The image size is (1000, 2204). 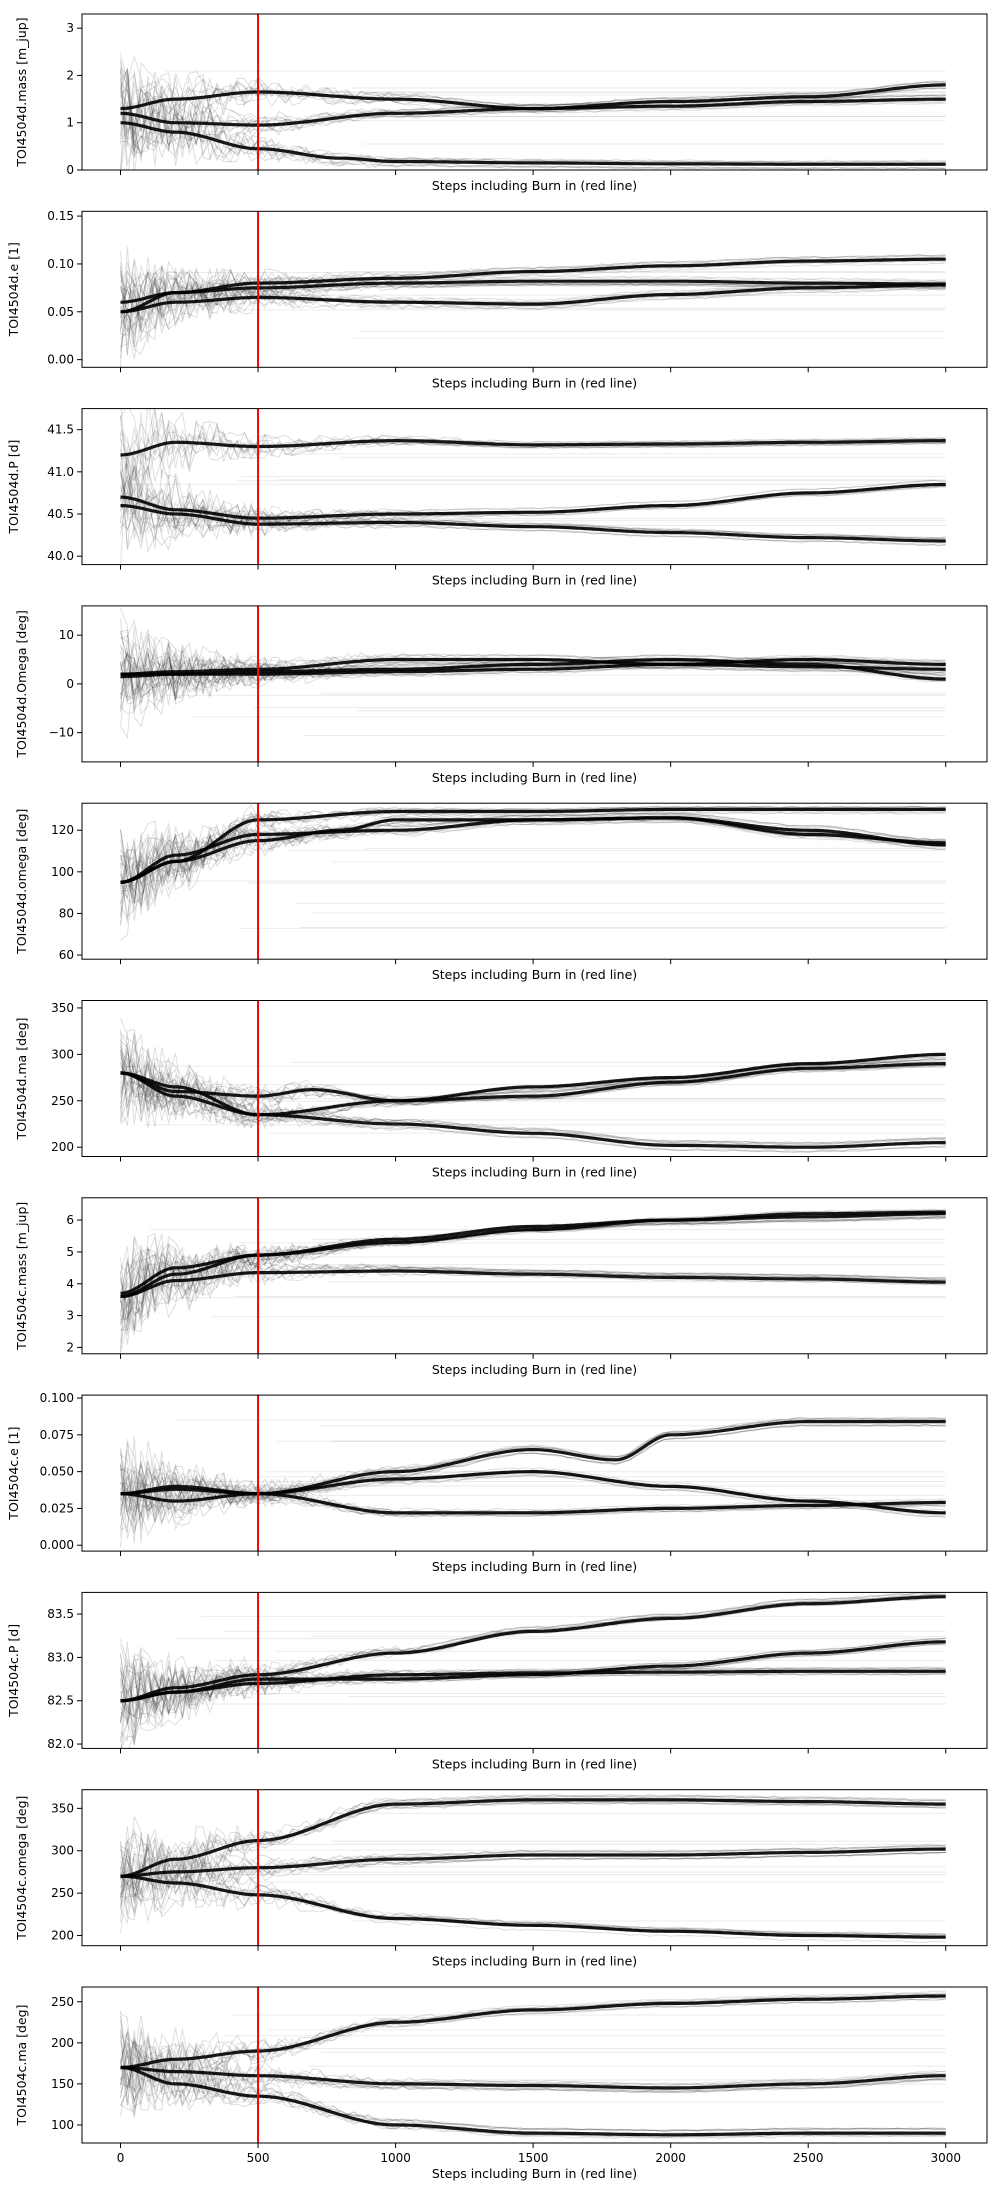 I want to click on y-tick-label: 4, so click(x=70, y=1284).